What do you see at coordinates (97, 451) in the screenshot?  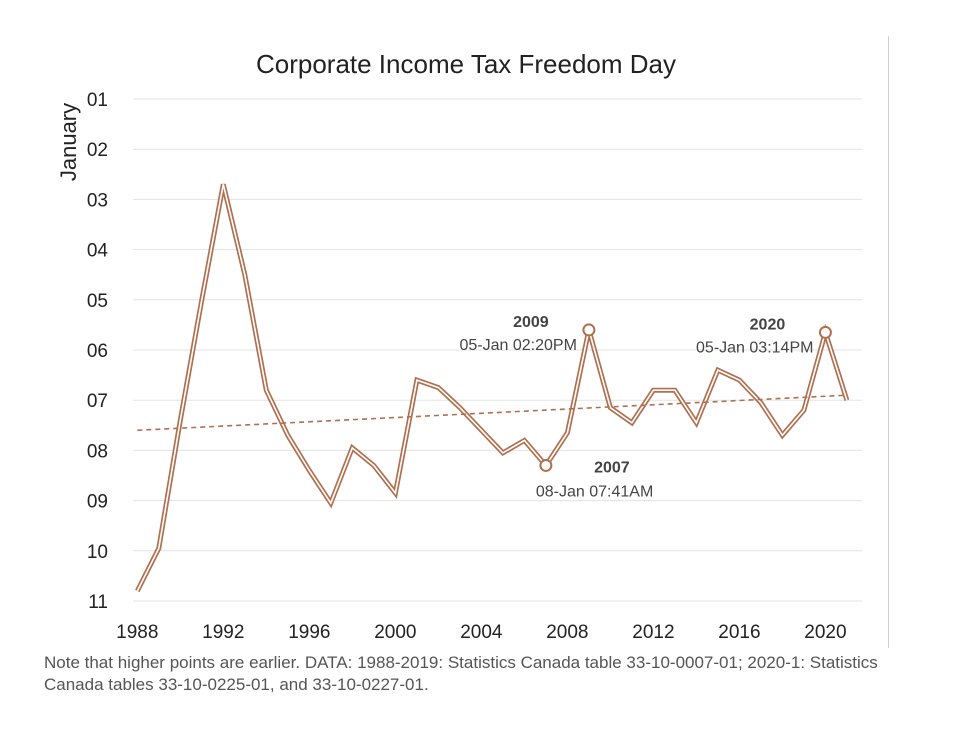 I see `y-tick-label: 08` at bounding box center [97, 451].